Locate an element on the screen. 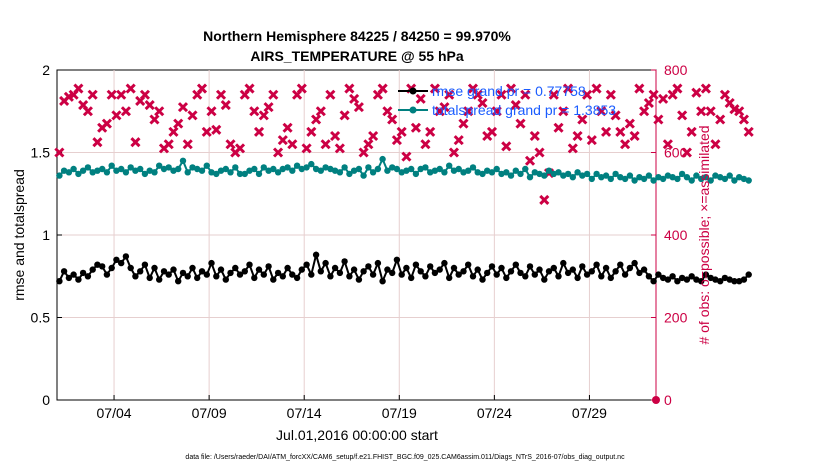 The height and width of the screenshot is (470, 830). y-axis-left-label: rmse and totalspread is located at coordinates (19, 235).